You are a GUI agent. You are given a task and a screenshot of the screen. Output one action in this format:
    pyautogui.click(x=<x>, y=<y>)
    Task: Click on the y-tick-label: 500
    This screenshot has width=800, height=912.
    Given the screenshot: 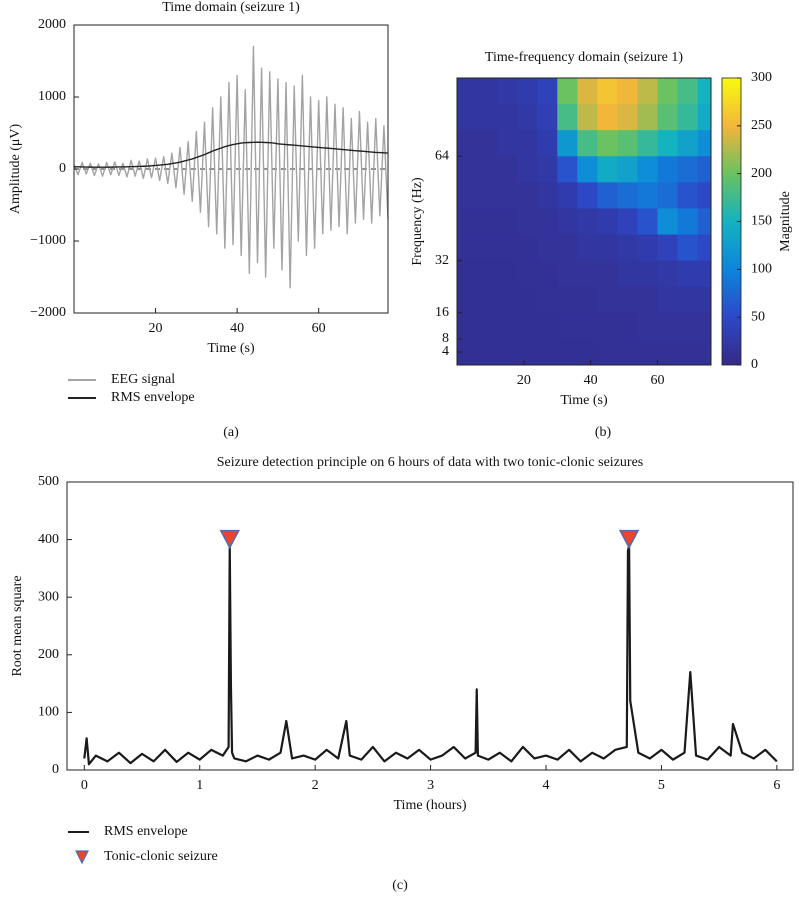 What is the action you would take?
    pyautogui.click(x=48, y=481)
    